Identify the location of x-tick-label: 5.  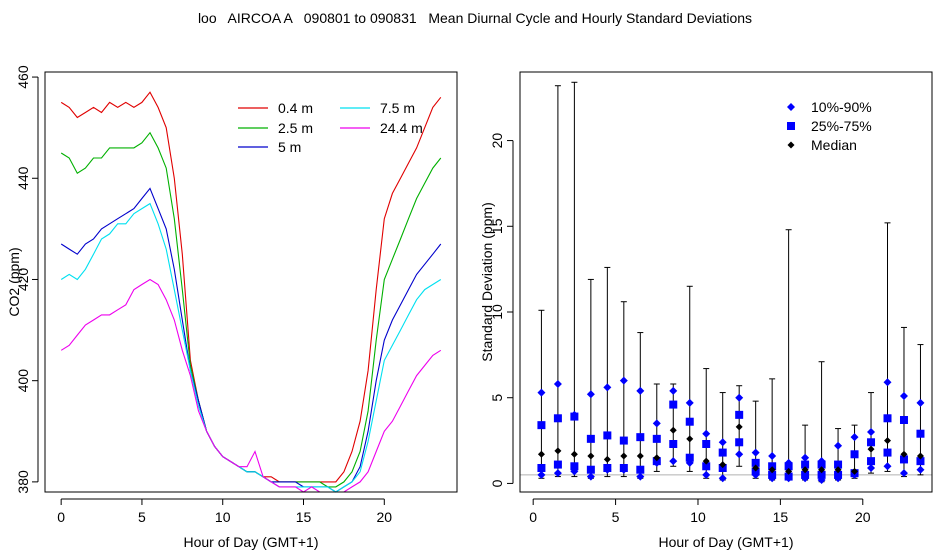
(142, 517).